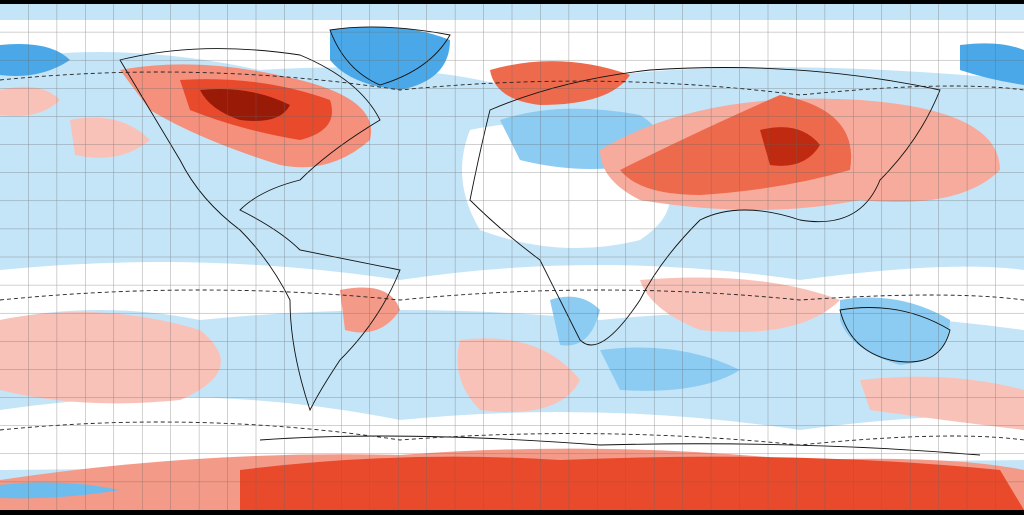  What do you see at coordinates (895, 335) in the screenshot?
I see `australia-outline` at bounding box center [895, 335].